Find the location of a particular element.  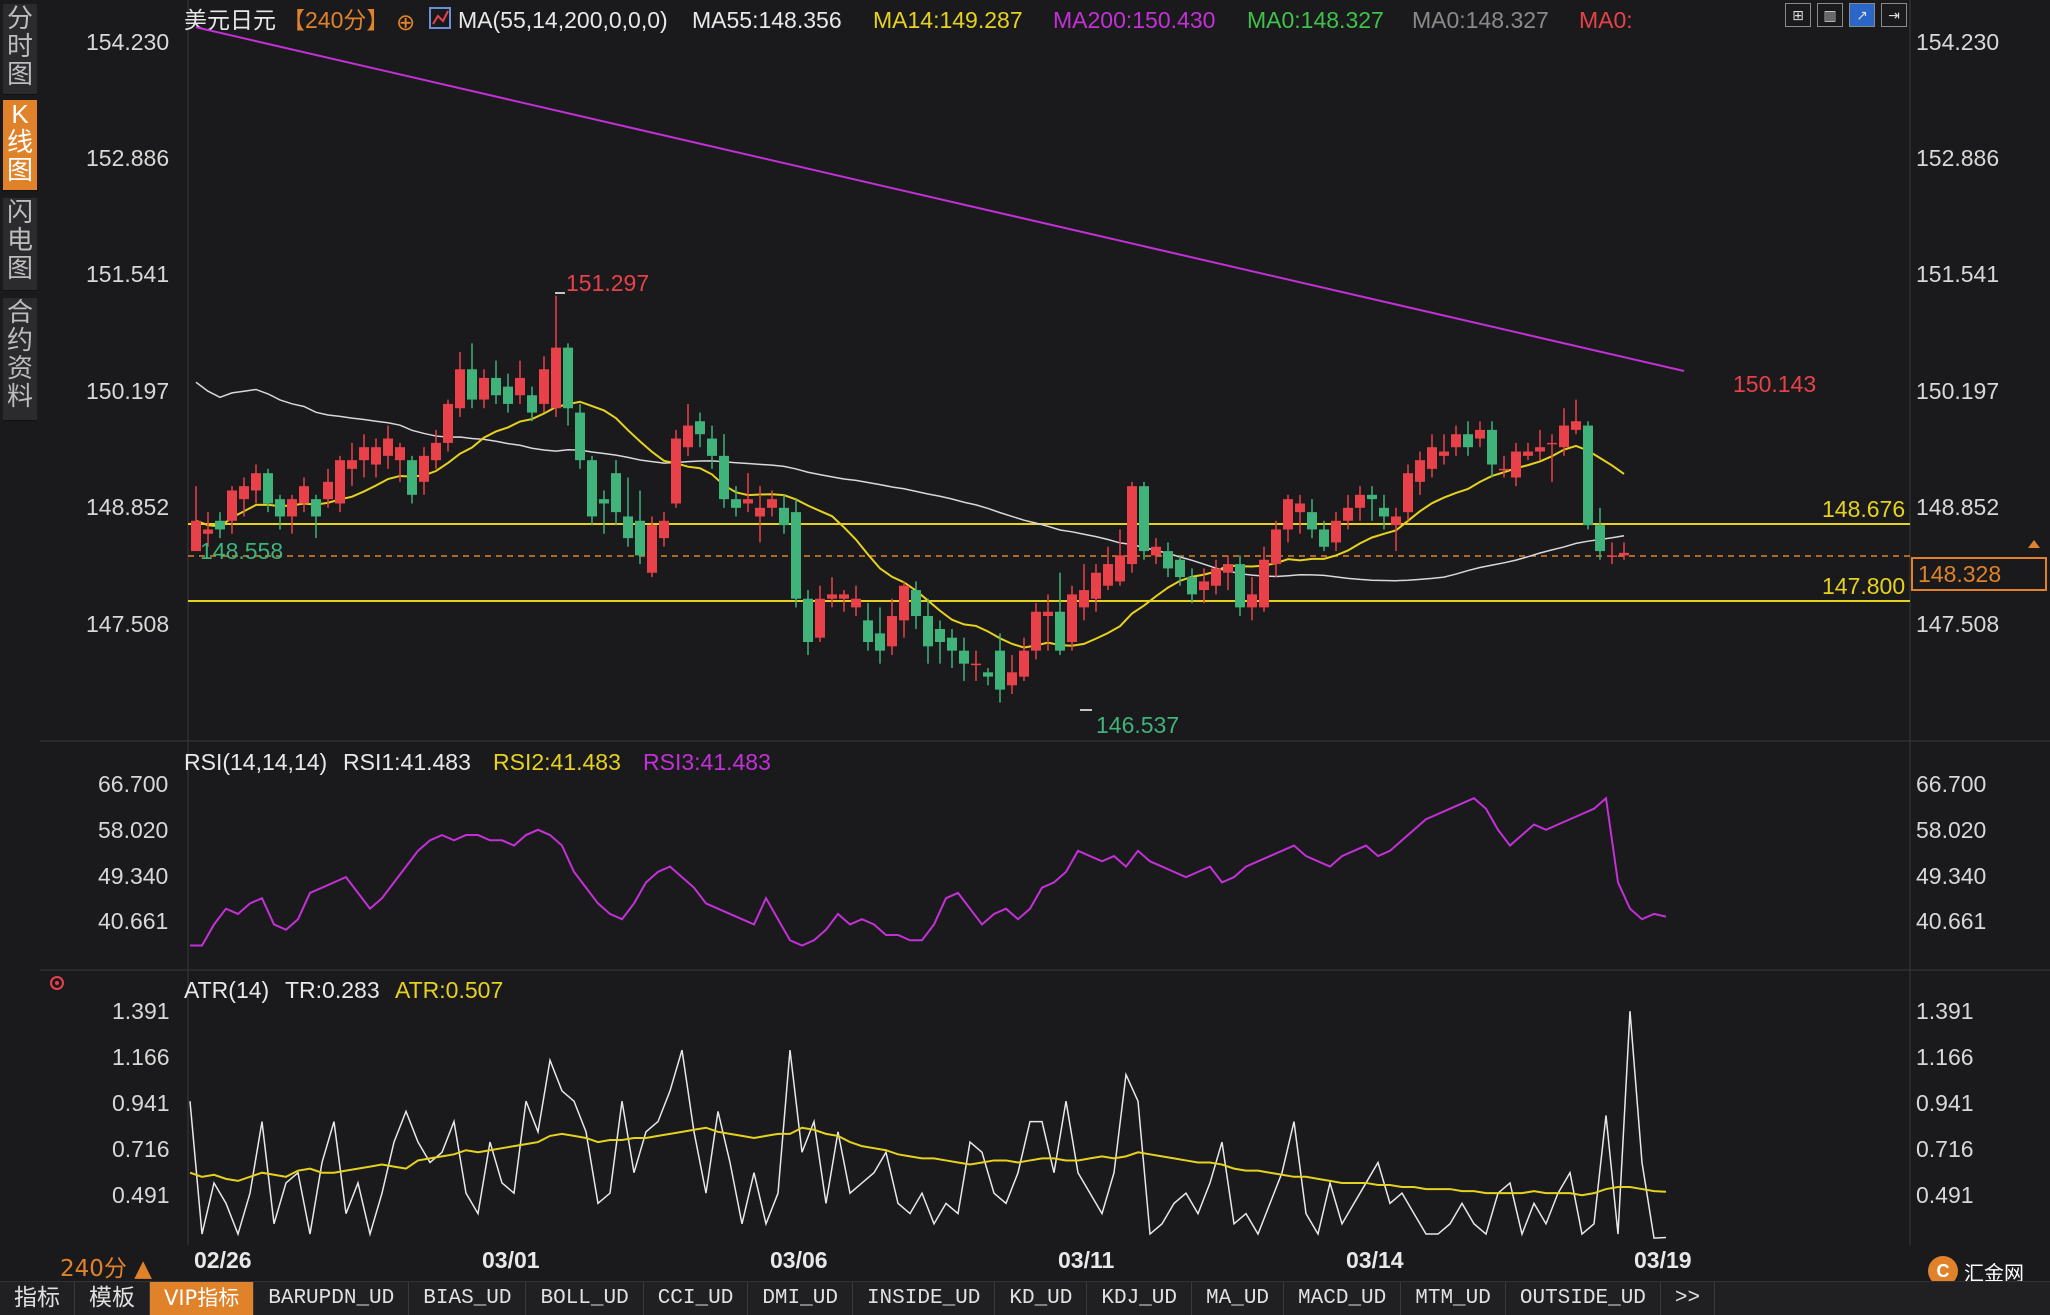

tab-cci: CCI_UD is located at coordinates (696, 1298).